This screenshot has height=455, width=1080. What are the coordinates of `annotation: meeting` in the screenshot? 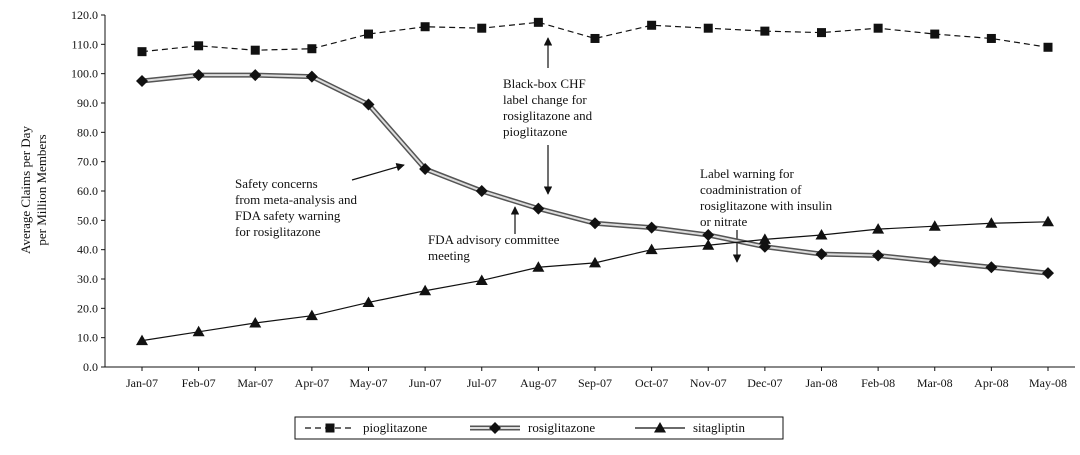 It's located at (449, 255).